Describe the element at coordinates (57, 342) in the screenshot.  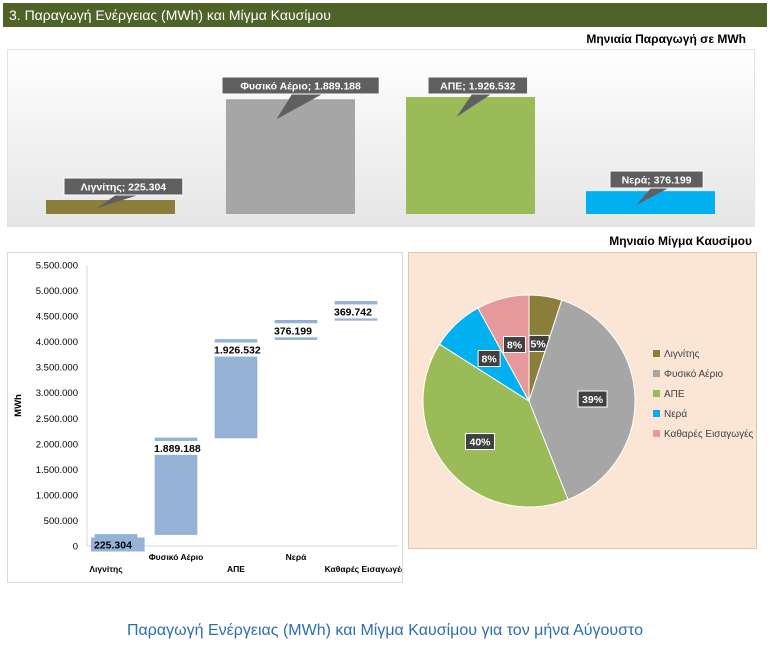
I see `y-tick-label: 4.000.000` at that location.